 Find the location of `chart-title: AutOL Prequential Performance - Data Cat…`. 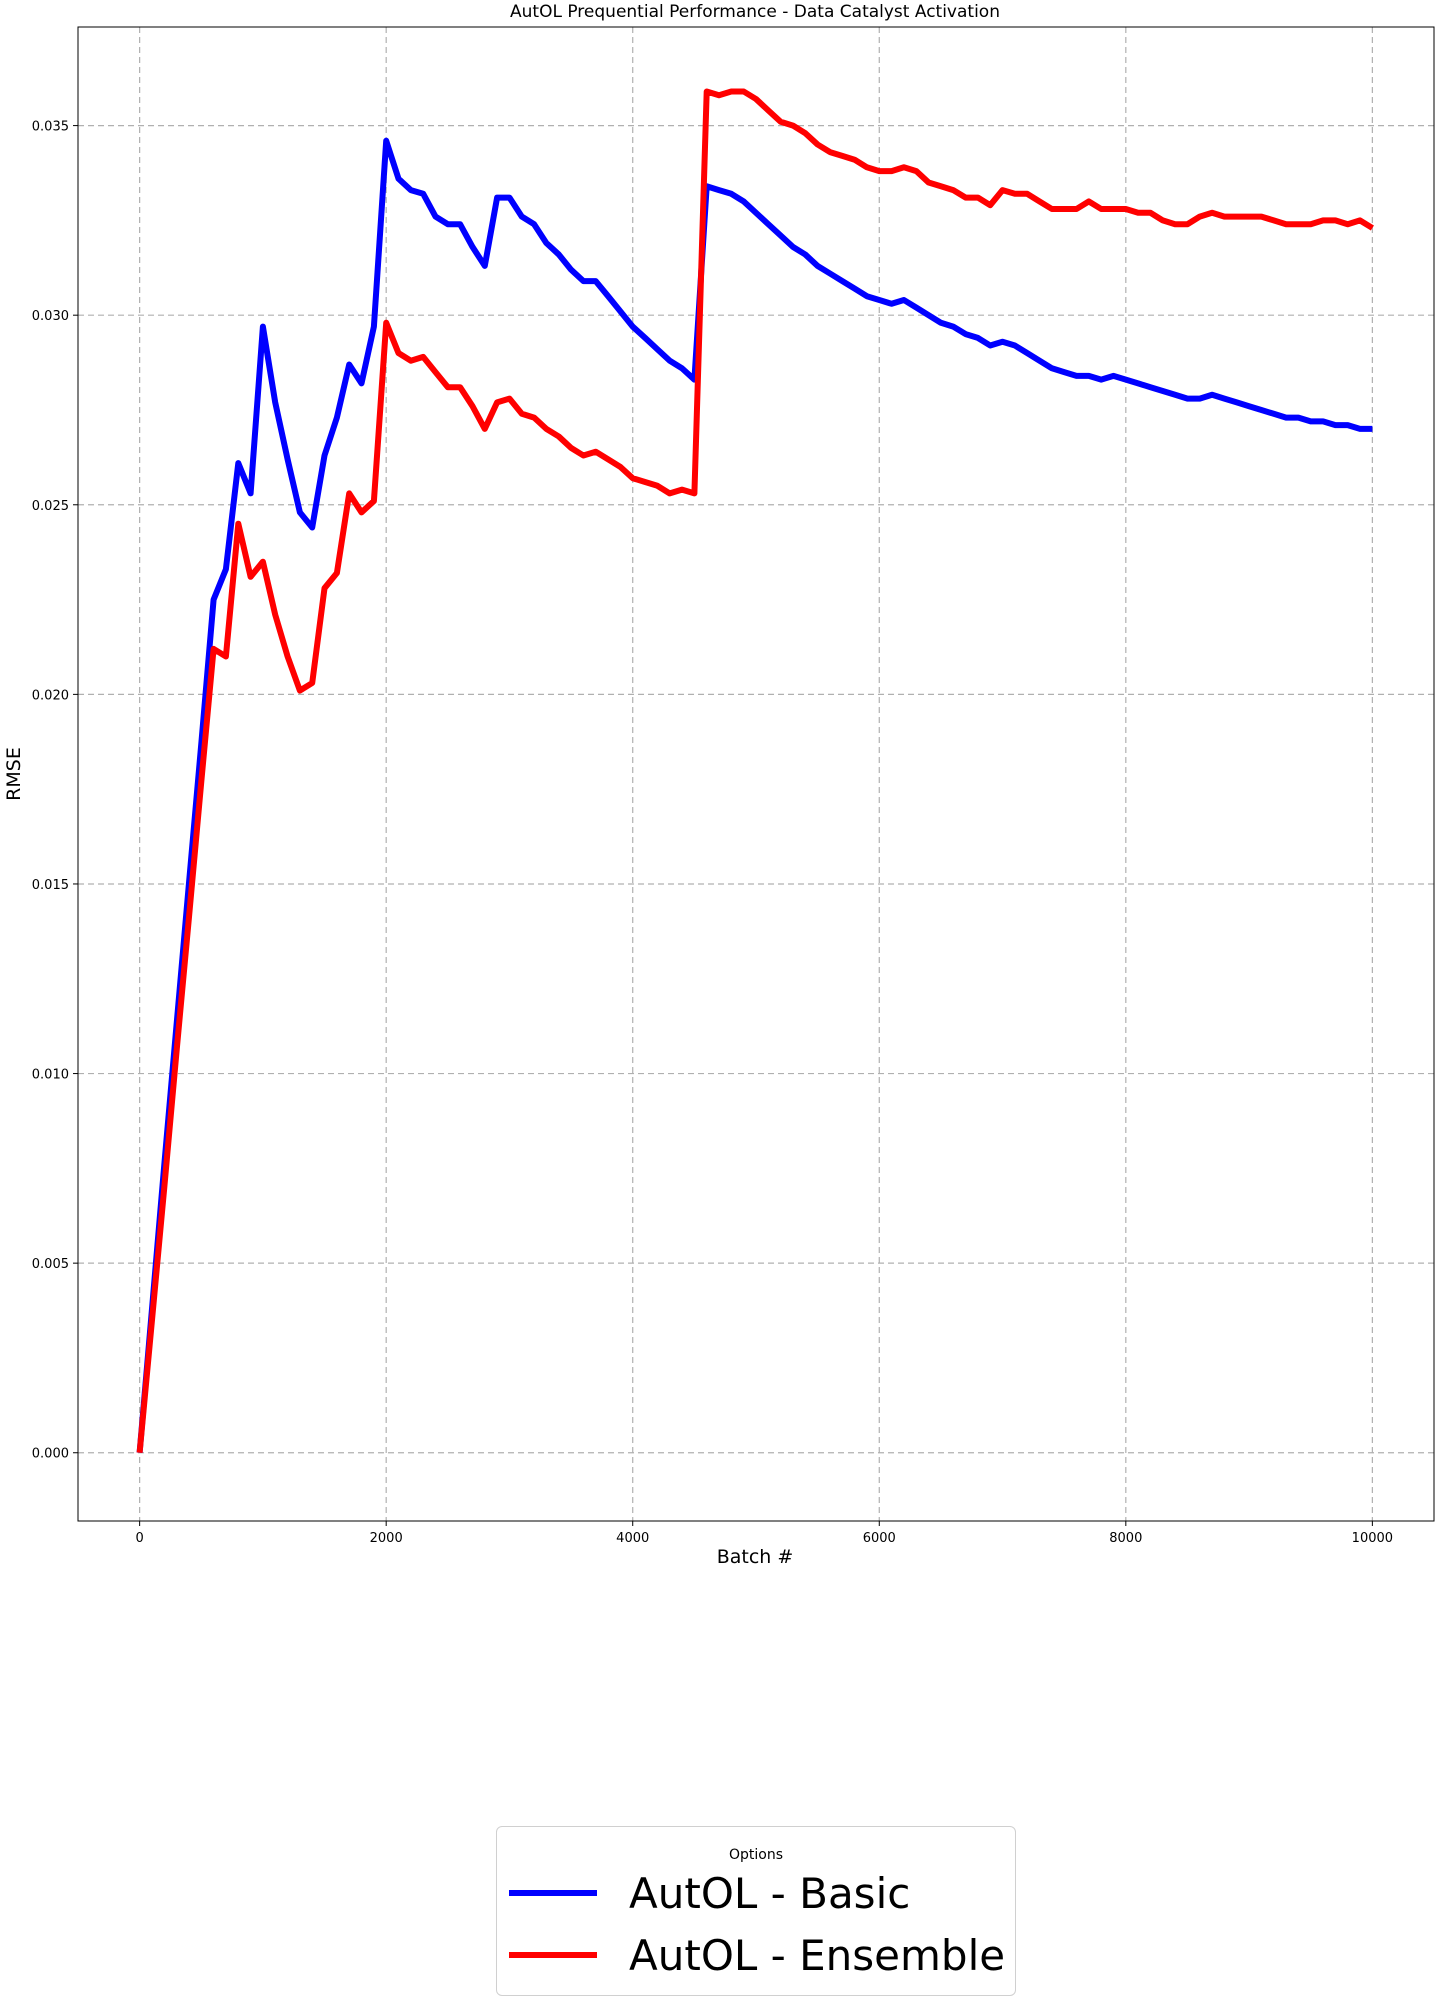

chart-title: AutOL Prequential Performance - Data Cat… is located at coordinates (755, 12).